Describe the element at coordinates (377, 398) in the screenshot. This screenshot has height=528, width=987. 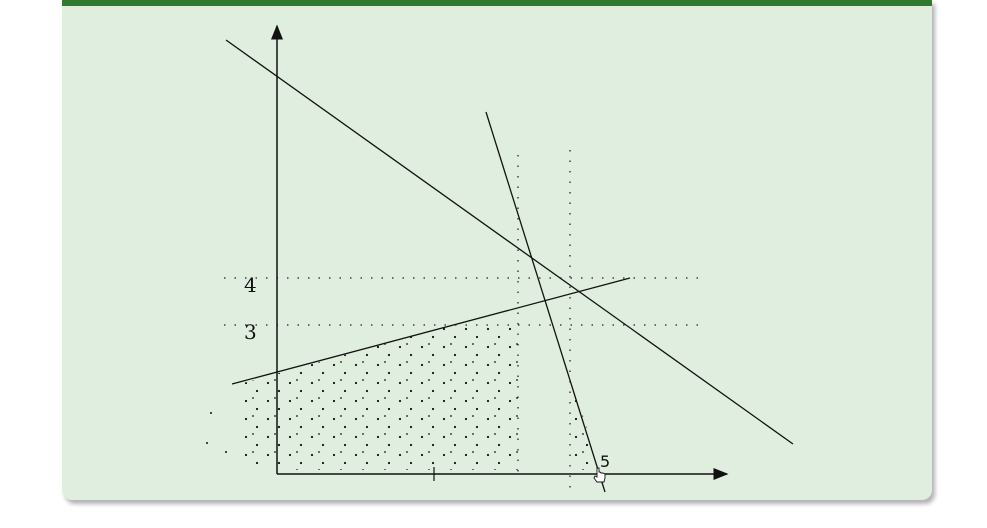
I see `feasible-region-dots` at that location.